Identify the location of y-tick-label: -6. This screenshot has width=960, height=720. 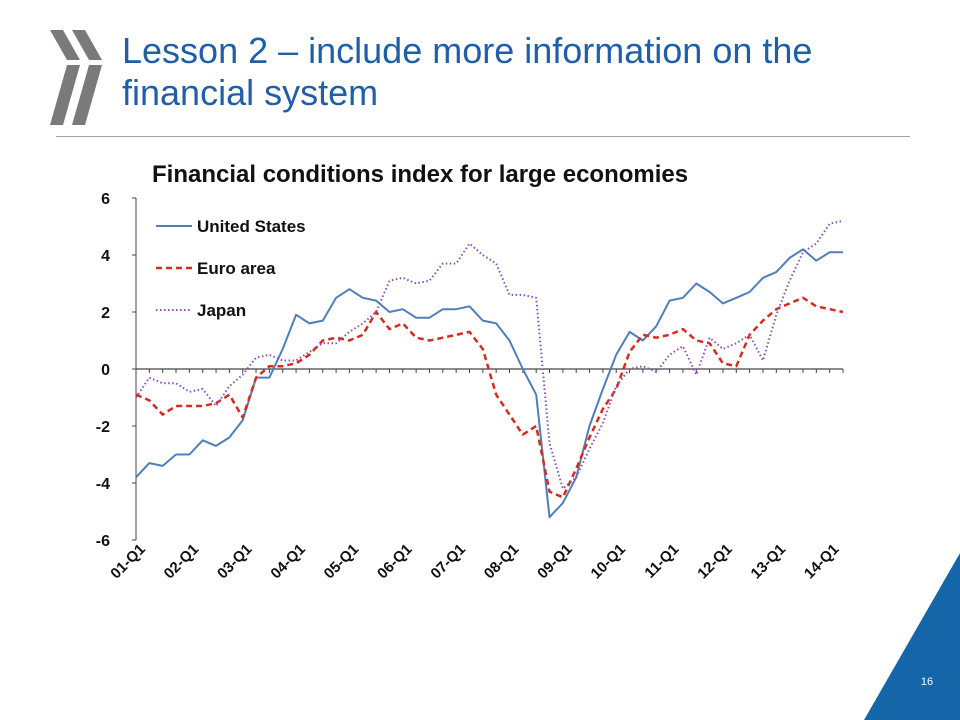
(103, 541).